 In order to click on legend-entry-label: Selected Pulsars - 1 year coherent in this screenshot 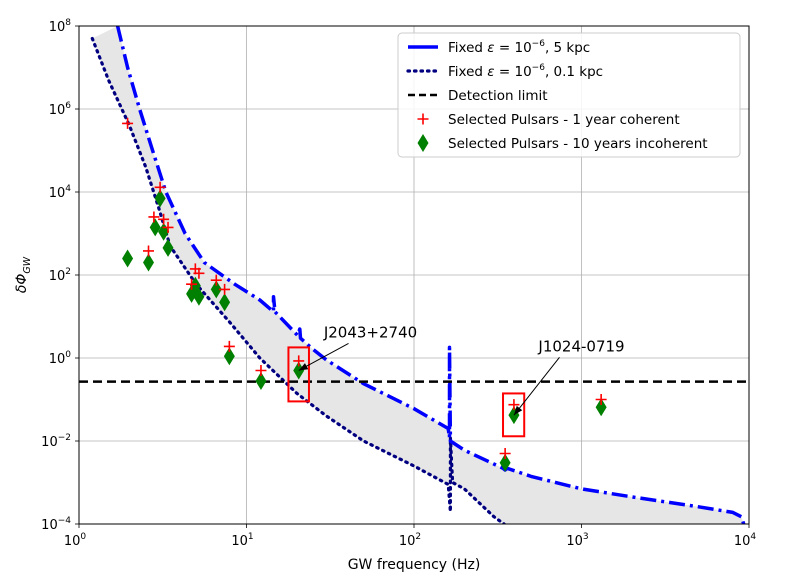, I will do `click(564, 120)`.